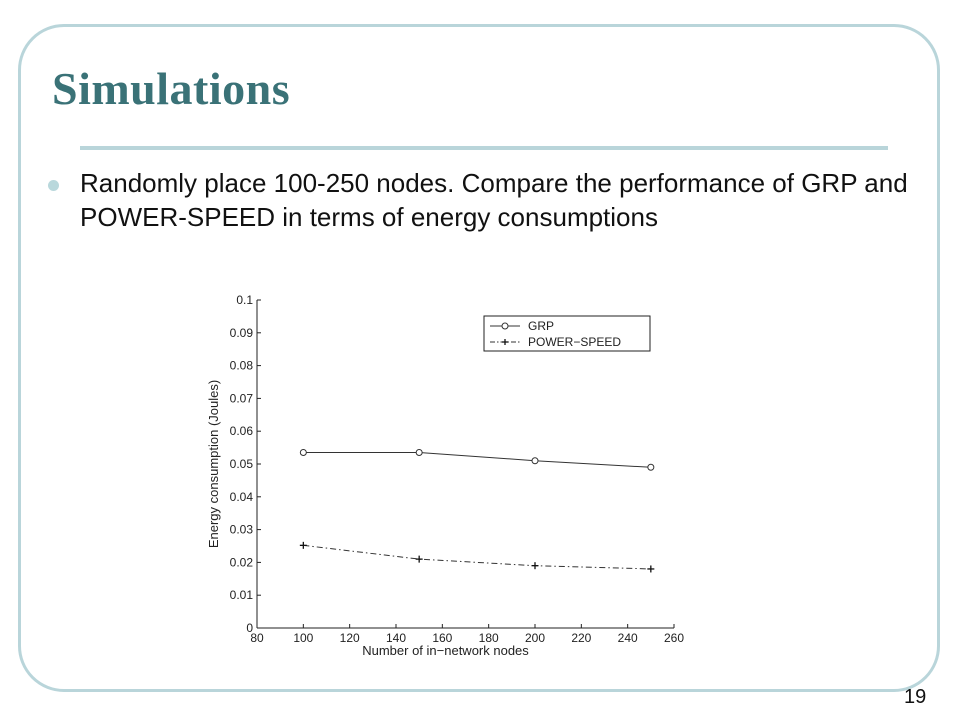 This screenshot has width=960, height=720. Describe the element at coordinates (242, 530) in the screenshot. I see `y-tick-label: 0.03` at that location.